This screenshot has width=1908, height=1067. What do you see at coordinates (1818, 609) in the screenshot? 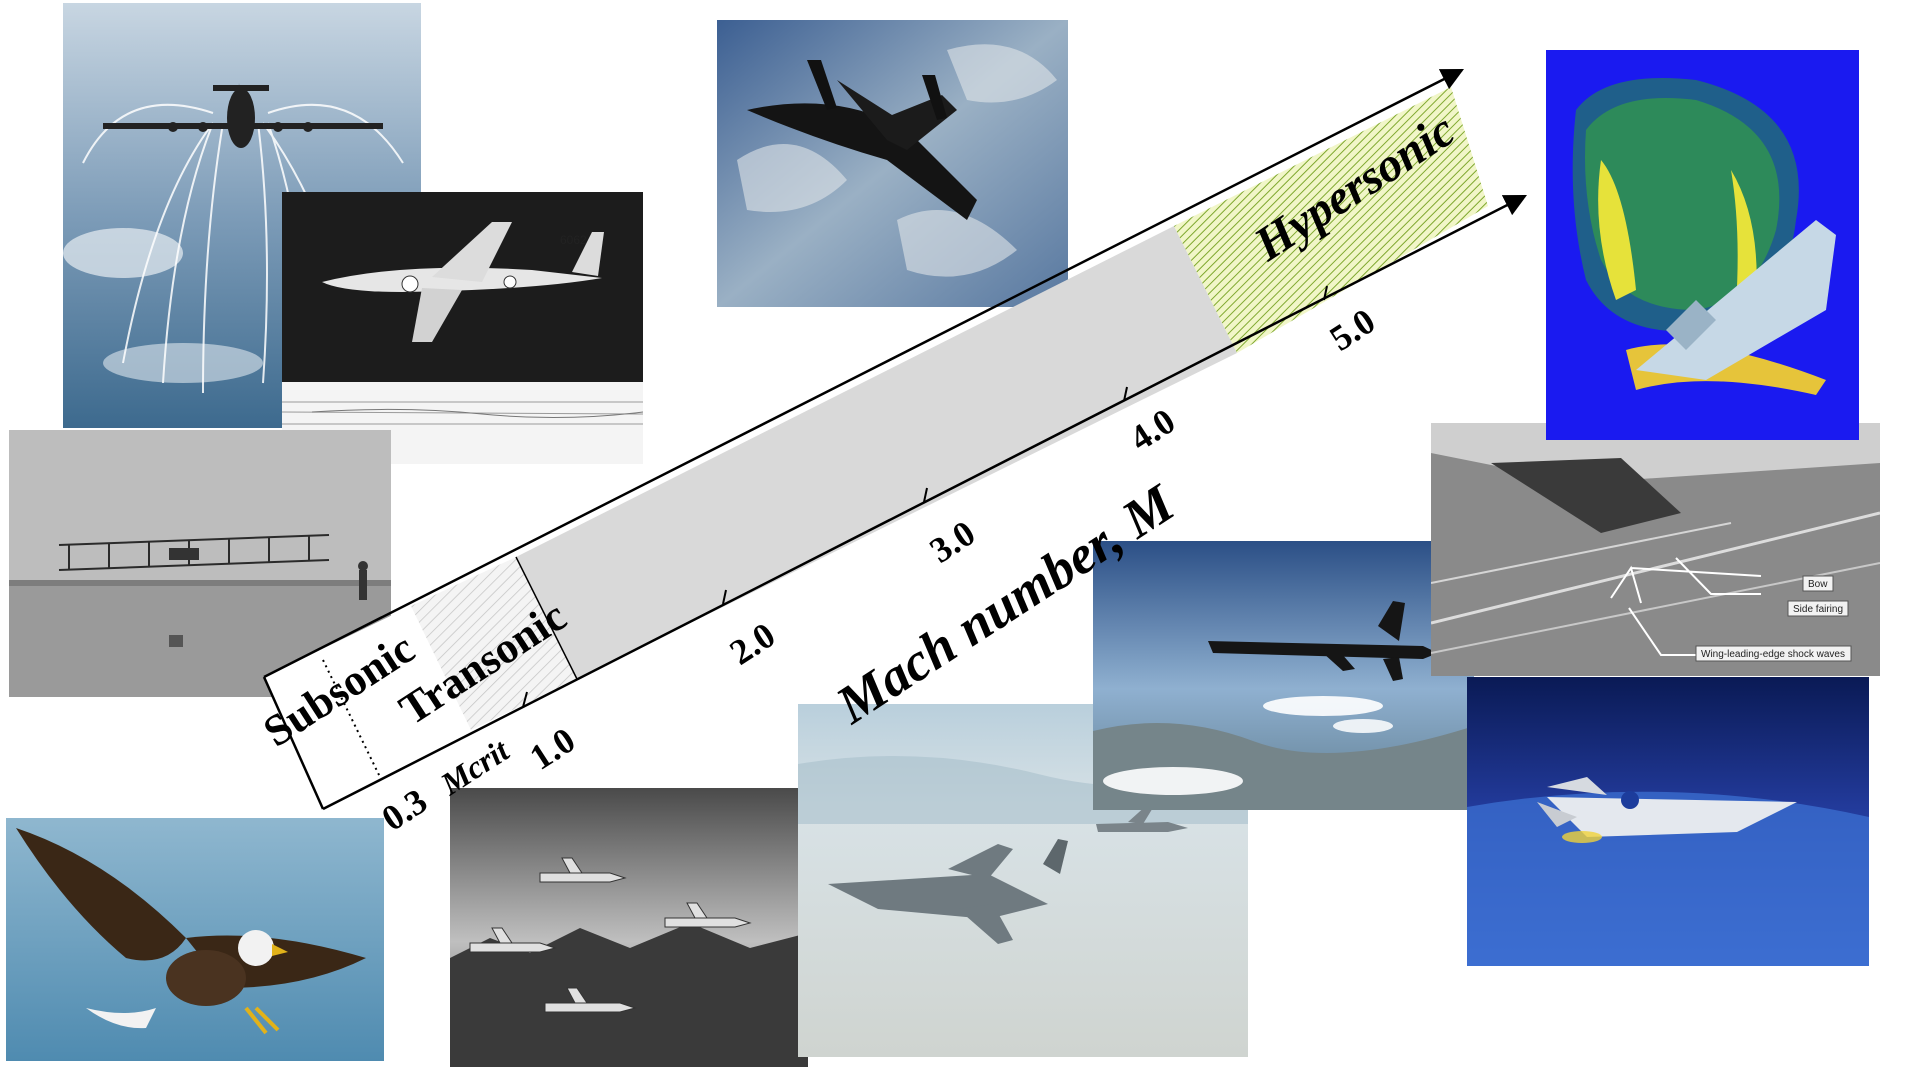
I see `callout-side-fairing: Side fairing` at bounding box center [1818, 609].